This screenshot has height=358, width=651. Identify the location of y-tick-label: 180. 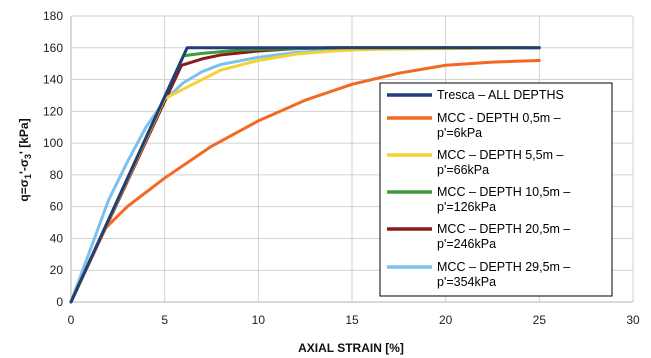
(53, 16).